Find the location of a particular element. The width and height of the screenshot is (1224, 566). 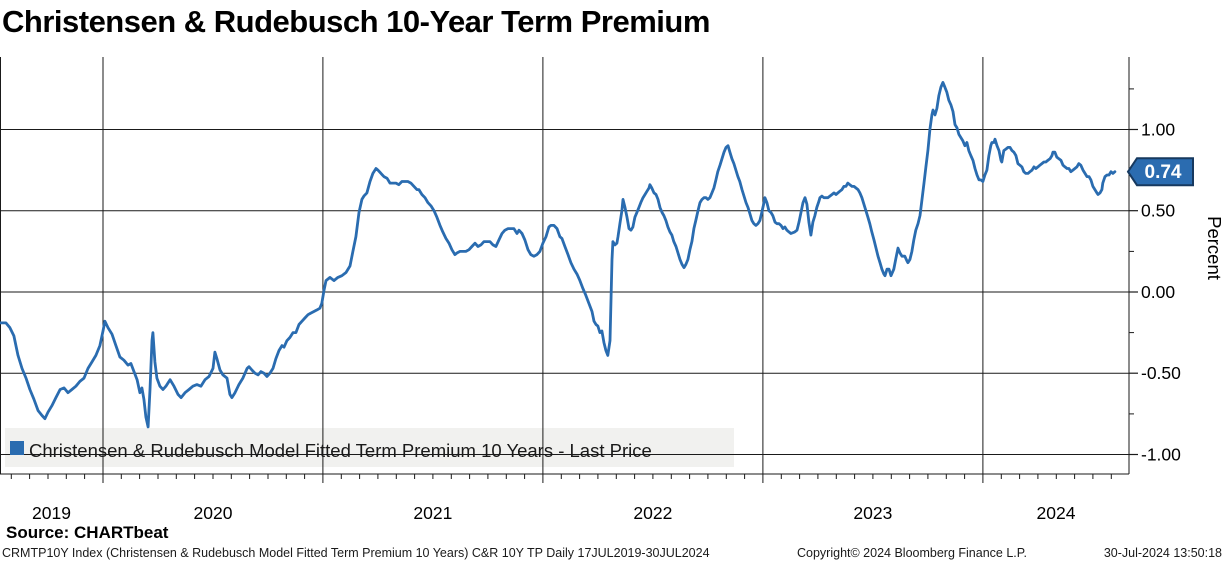

y-axis-tick-label: 0.50 is located at coordinates (1158, 211).